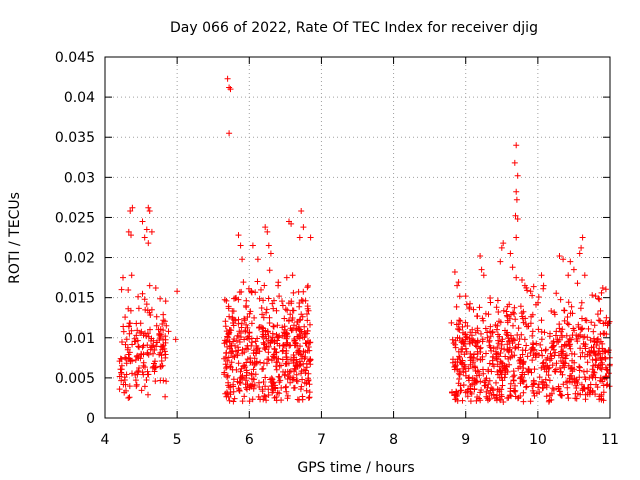 Image resolution: width=640 pixels, height=480 pixels. I want to click on x-tick-label: 8, so click(393, 440).